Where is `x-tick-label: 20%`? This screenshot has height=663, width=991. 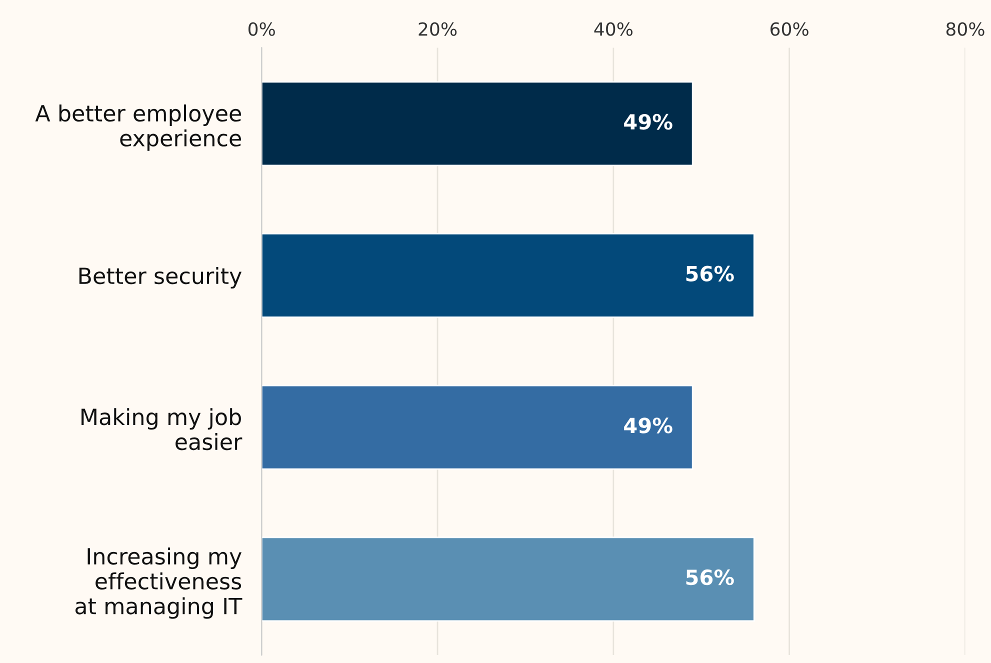
x-tick-label: 20% is located at coordinates (437, 29).